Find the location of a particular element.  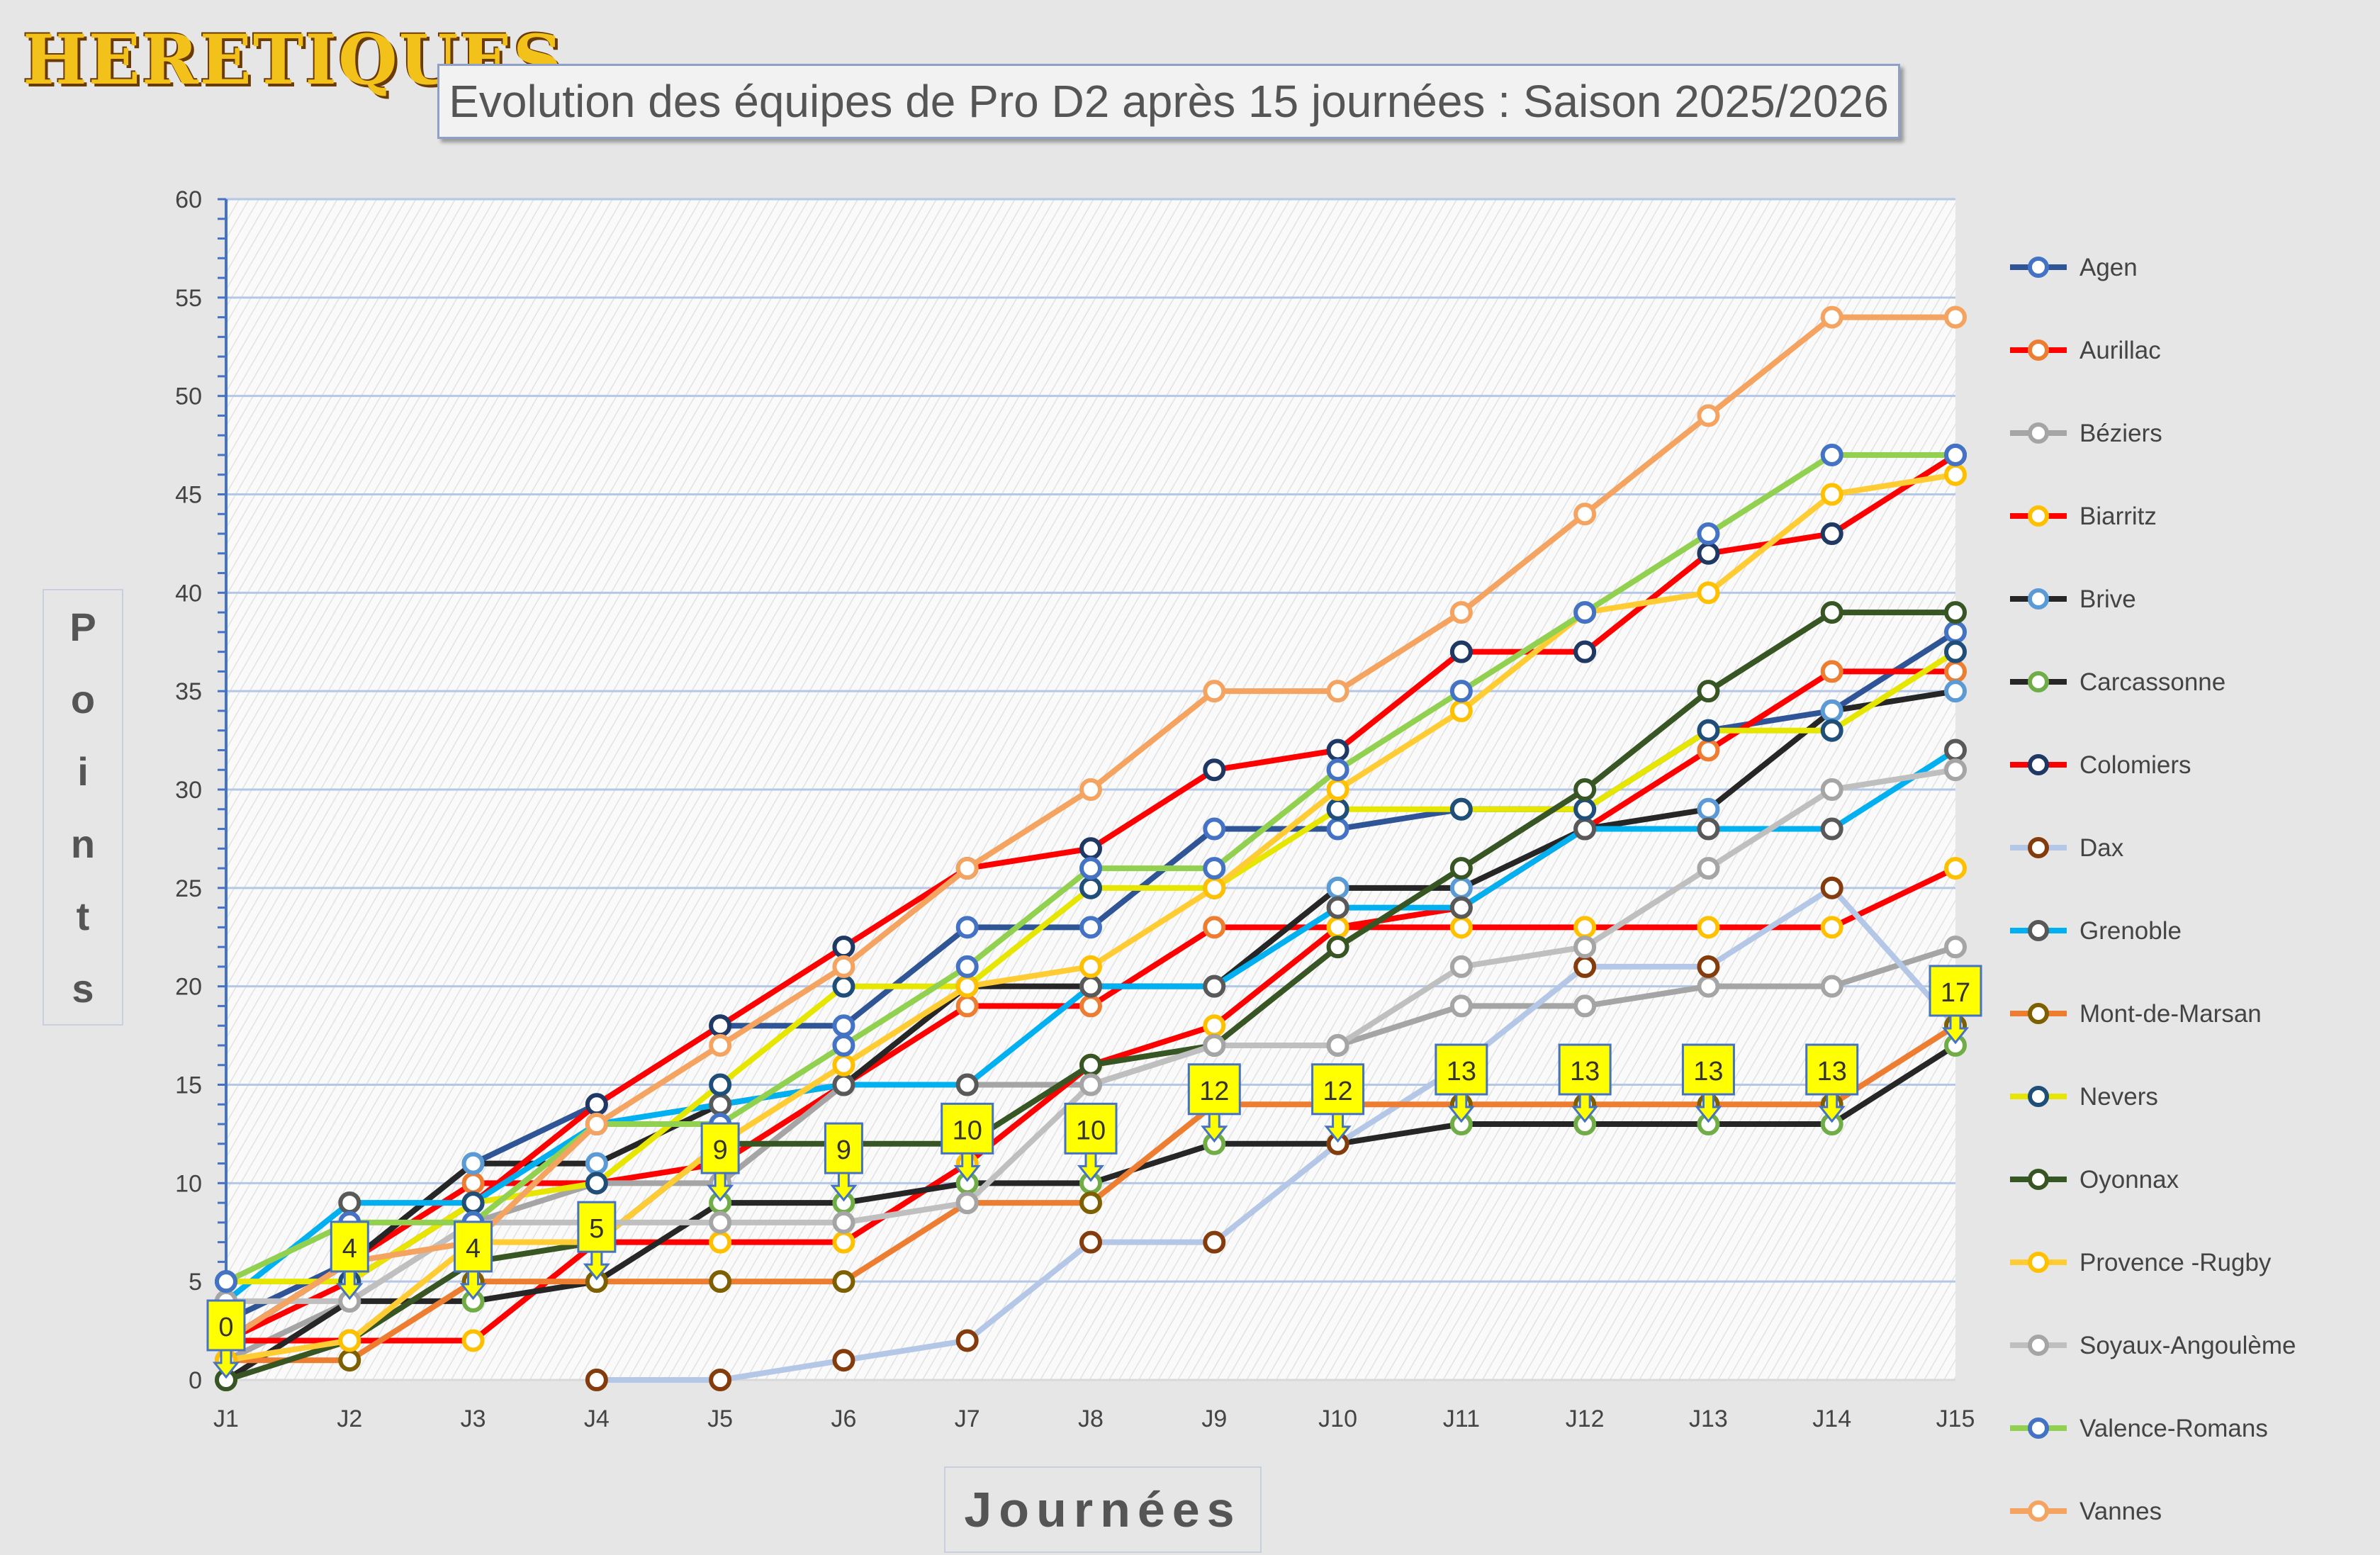

y-axis-label-letter: P is located at coordinates (83, 626).